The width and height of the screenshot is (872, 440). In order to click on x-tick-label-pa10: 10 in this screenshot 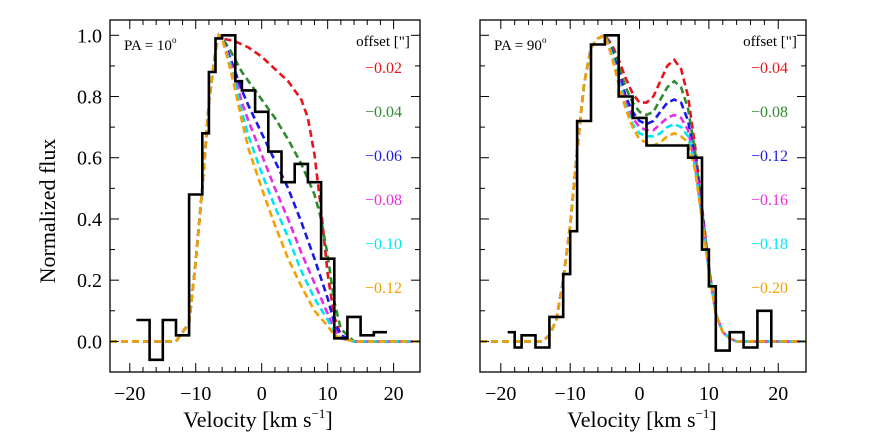, I will do `click(328, 394)`.